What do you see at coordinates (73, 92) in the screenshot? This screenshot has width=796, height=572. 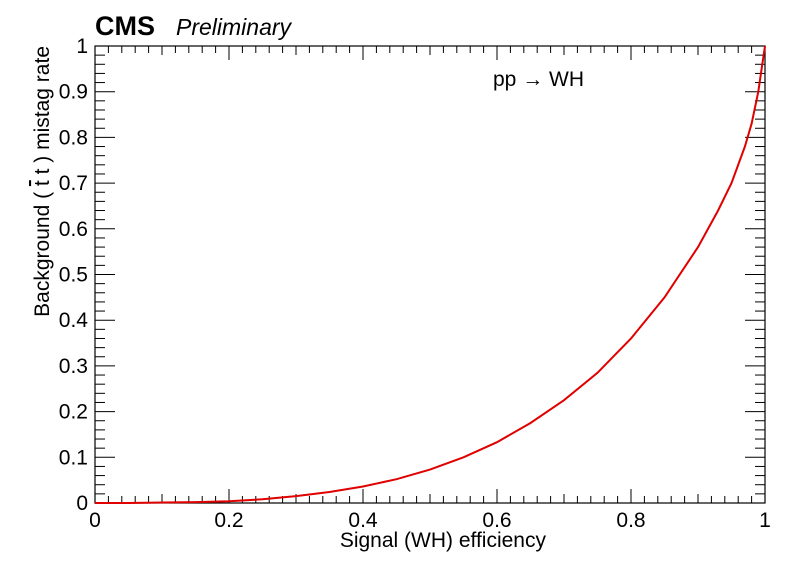 I see `y-tick-label: 0.9` at bounding box center [73, 92].